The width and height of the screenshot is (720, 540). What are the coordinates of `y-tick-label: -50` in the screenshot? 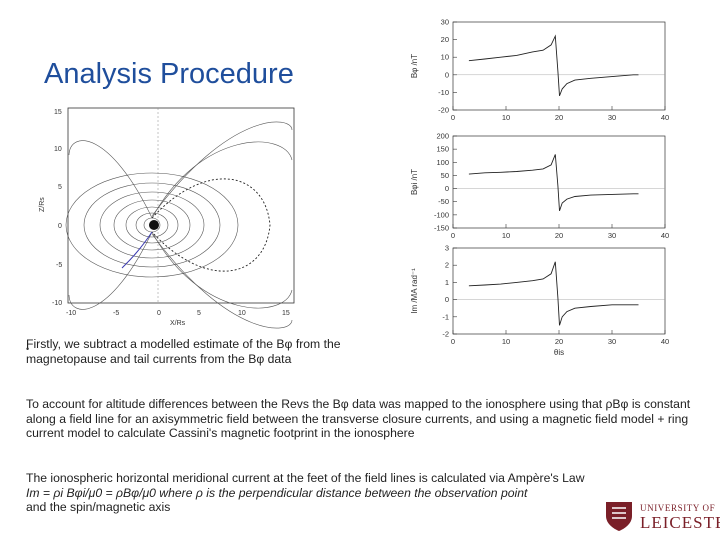 It's located at (443, 201).